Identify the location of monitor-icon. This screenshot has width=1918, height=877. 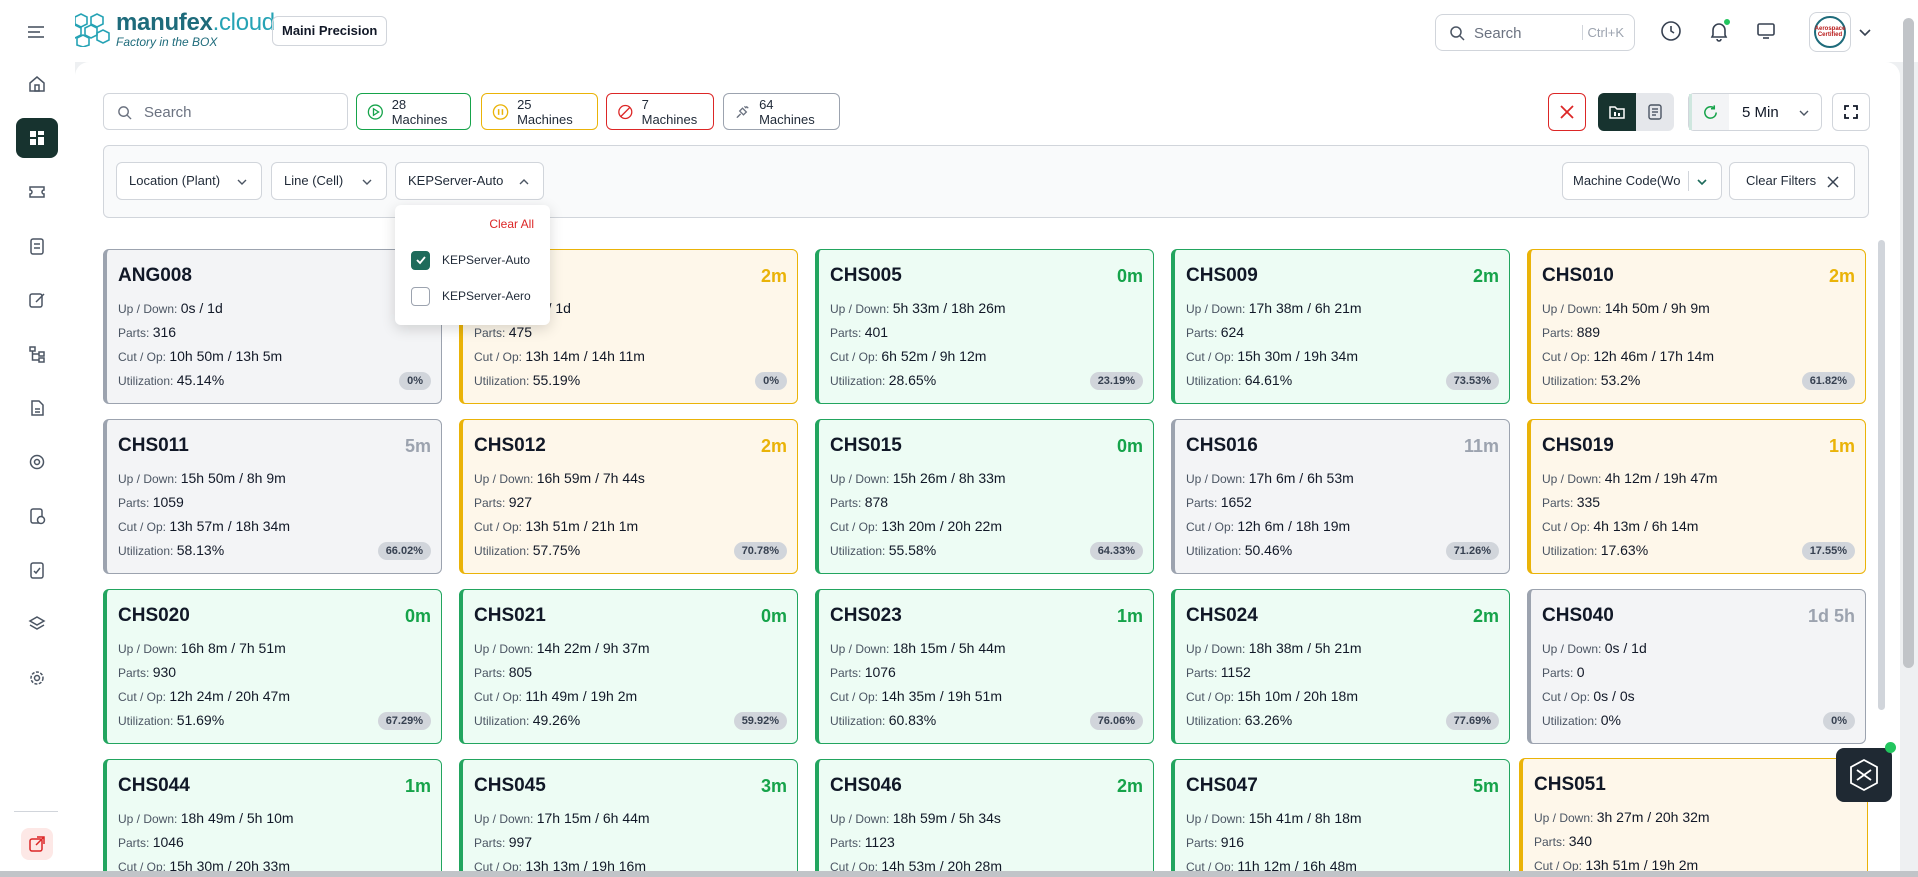
(1766, 31).